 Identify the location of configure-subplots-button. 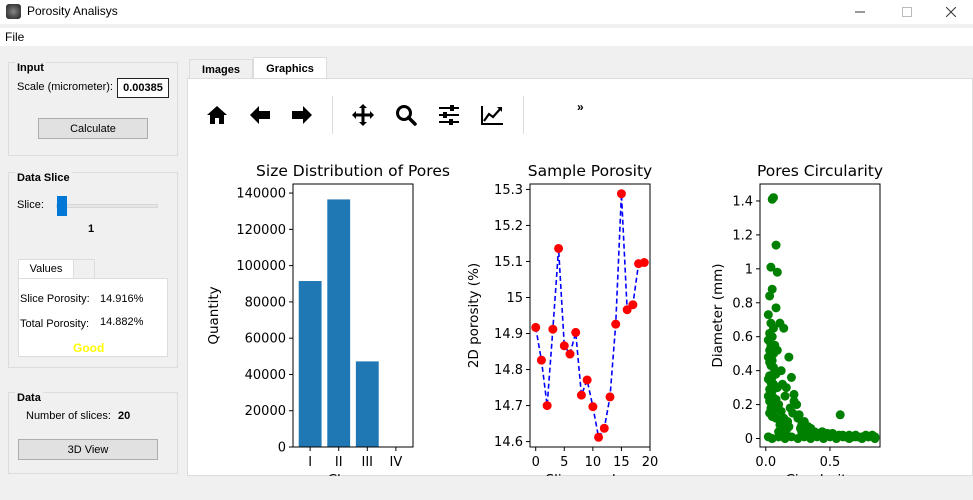
(449, 115).